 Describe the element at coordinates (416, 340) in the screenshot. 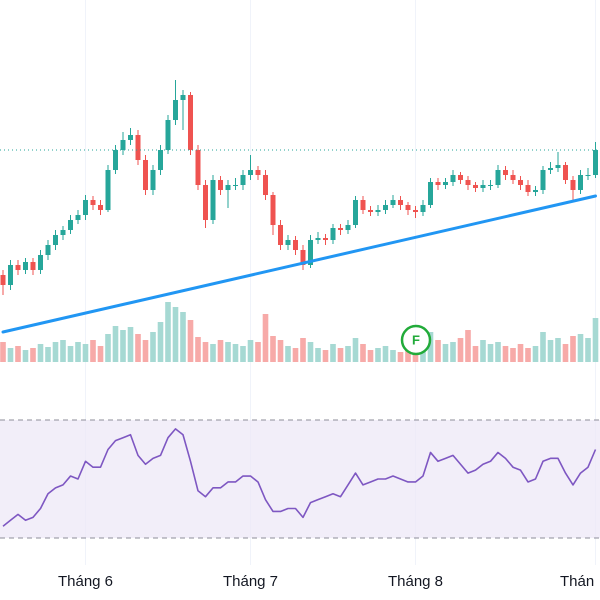

I see `event-marker: F` at that location.